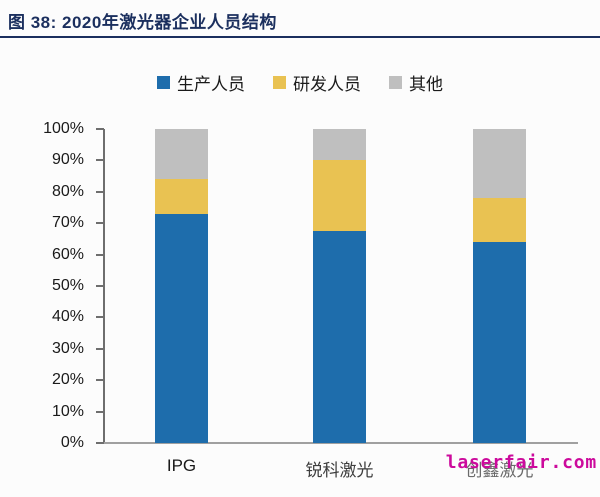 The image size is (600, 497). I want to click on x-category-label: IPG, so click(181, 465).